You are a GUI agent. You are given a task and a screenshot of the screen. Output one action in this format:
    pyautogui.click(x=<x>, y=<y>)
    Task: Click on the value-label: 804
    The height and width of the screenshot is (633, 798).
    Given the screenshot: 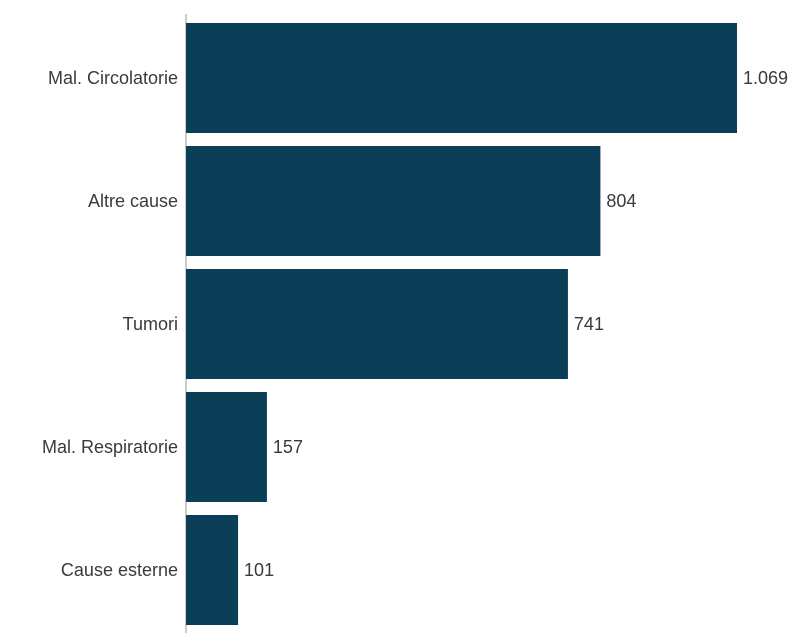 What is the action you would take?
    pyautogui.click(x=621, y=201)
    